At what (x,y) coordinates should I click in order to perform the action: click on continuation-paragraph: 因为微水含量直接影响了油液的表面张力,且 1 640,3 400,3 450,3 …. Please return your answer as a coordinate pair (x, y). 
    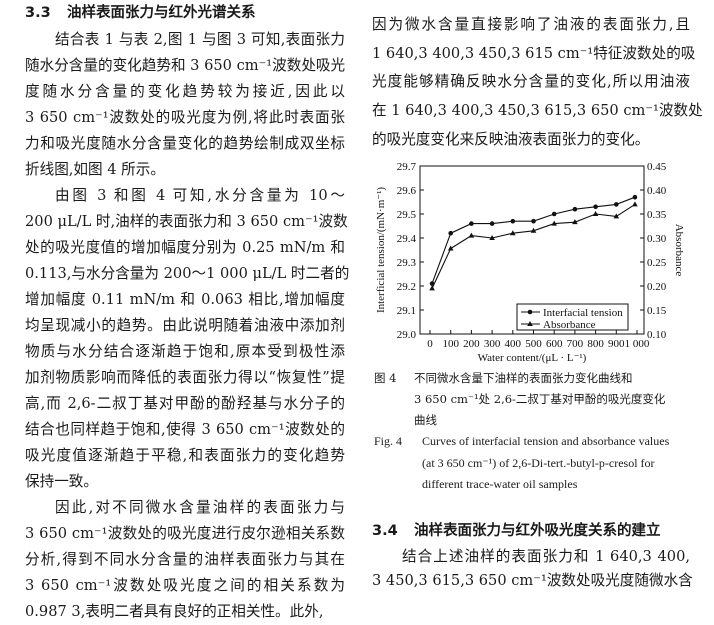
    Looking at the image, I should click on (537, 82).